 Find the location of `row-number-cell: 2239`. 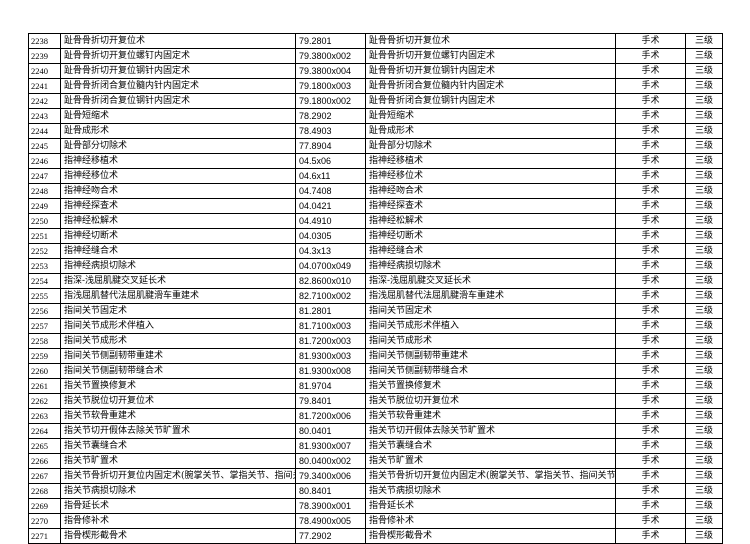

row-number-cell: 2239 is located at coordinates (44, 56).